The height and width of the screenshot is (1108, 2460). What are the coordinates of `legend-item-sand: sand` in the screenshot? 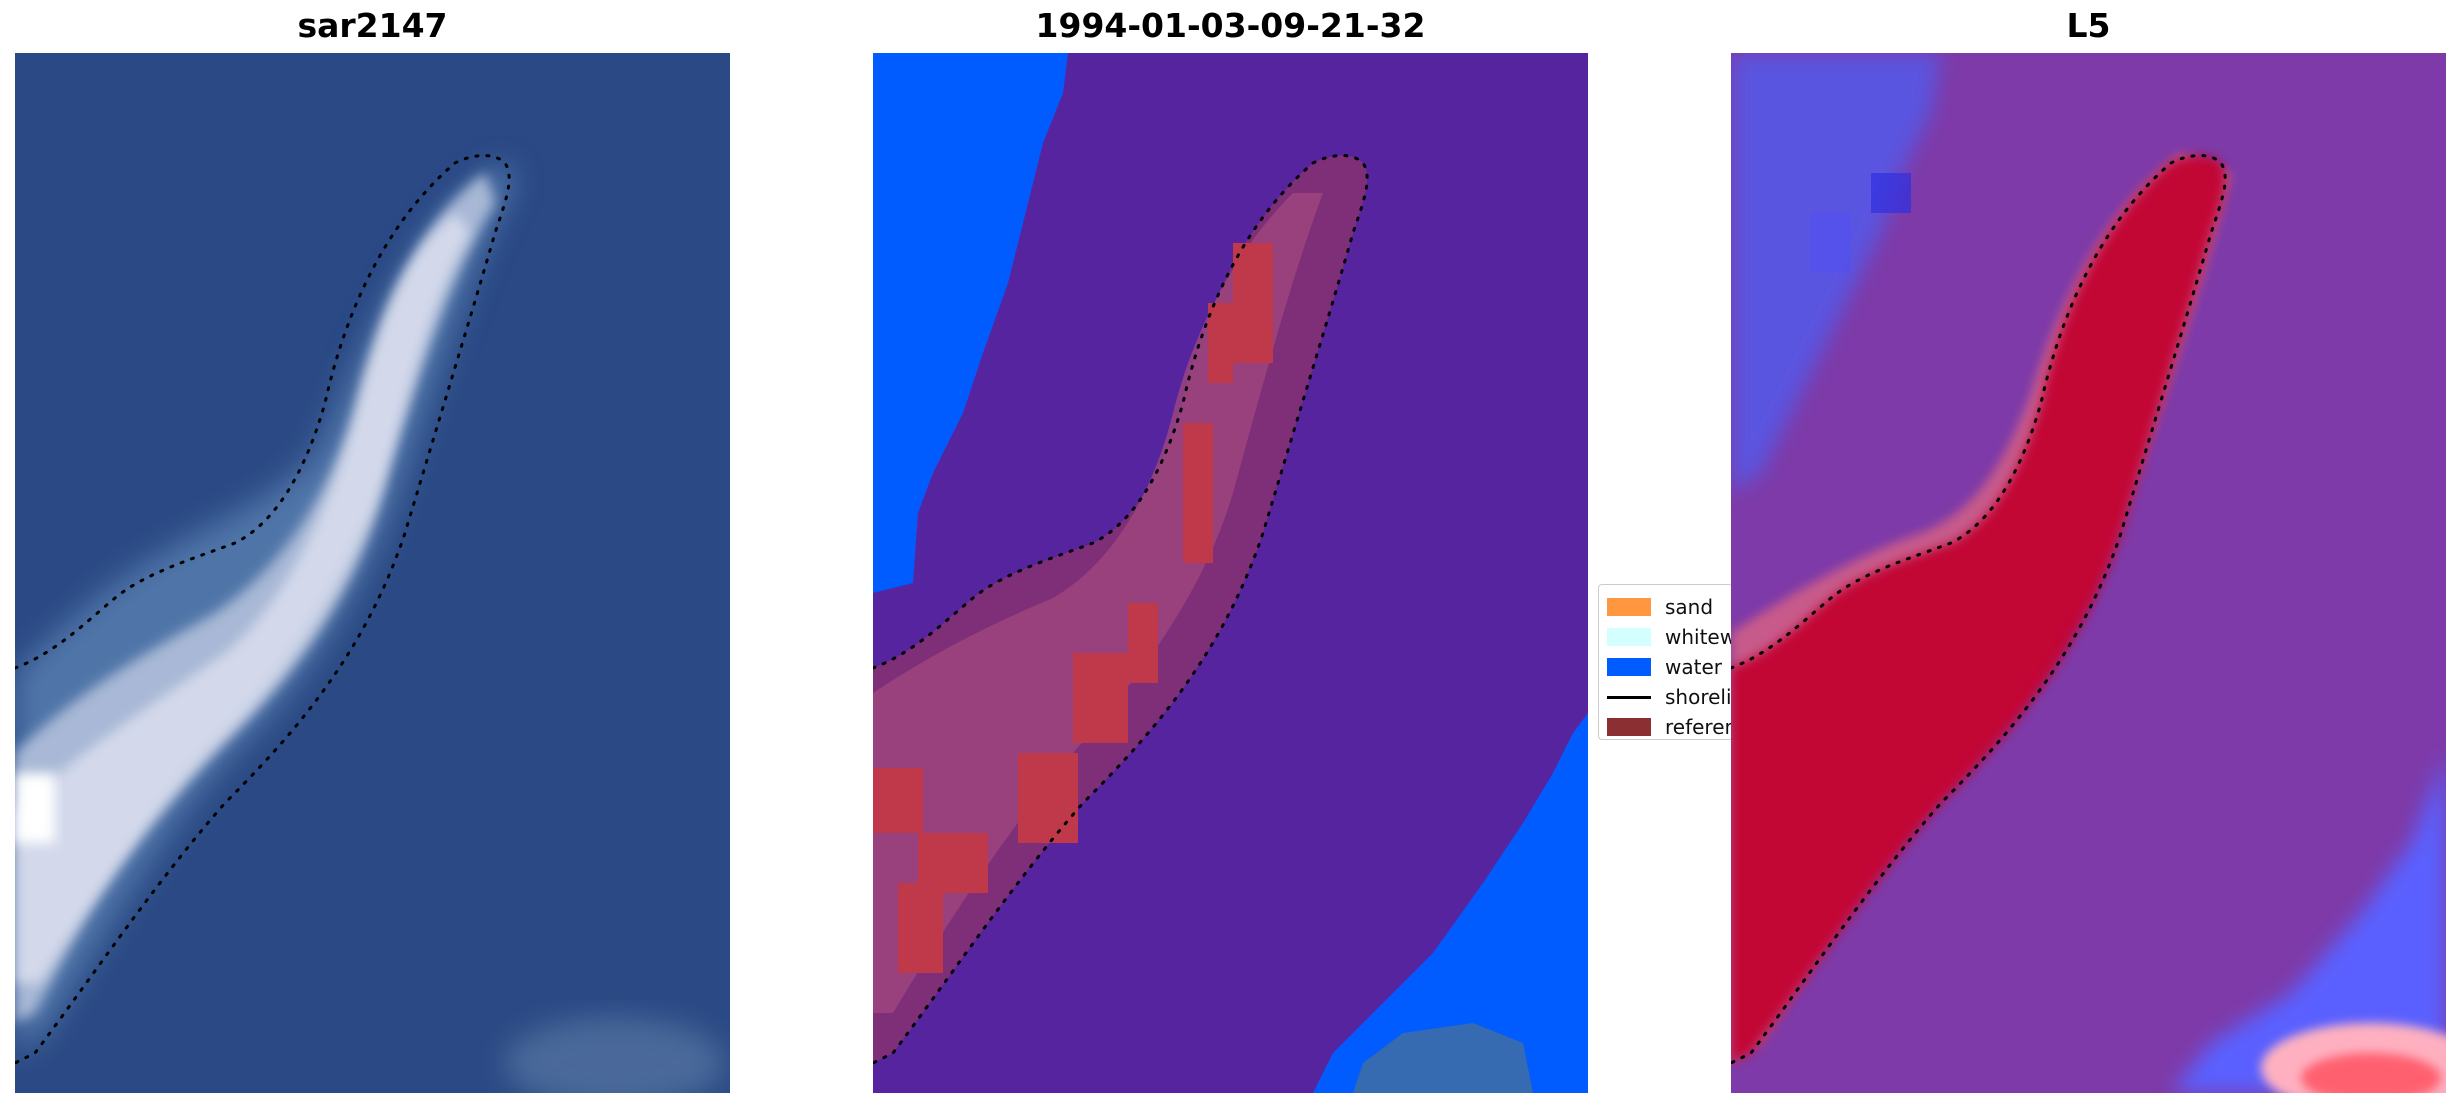 It's located at (1660, 607).